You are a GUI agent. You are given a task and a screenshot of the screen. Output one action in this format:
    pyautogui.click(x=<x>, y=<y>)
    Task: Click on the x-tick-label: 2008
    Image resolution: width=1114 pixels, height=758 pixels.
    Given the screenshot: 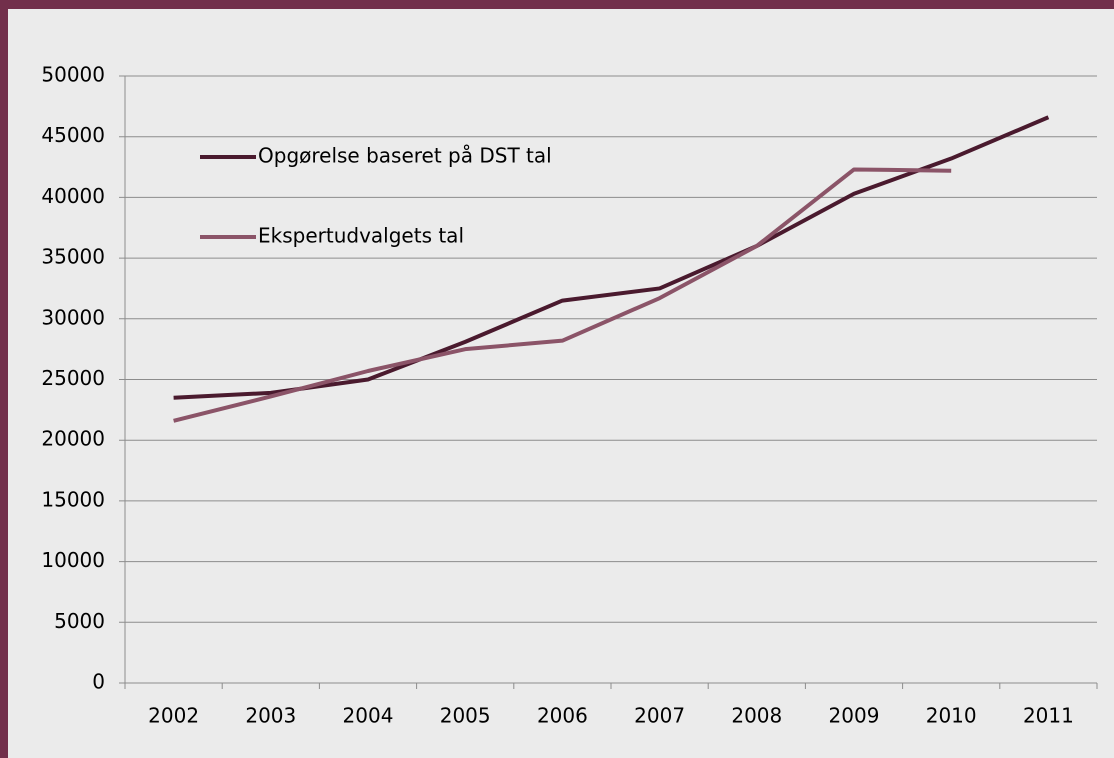 What is the action you would take?
    pyautogui.click(x=756, y=716)
    